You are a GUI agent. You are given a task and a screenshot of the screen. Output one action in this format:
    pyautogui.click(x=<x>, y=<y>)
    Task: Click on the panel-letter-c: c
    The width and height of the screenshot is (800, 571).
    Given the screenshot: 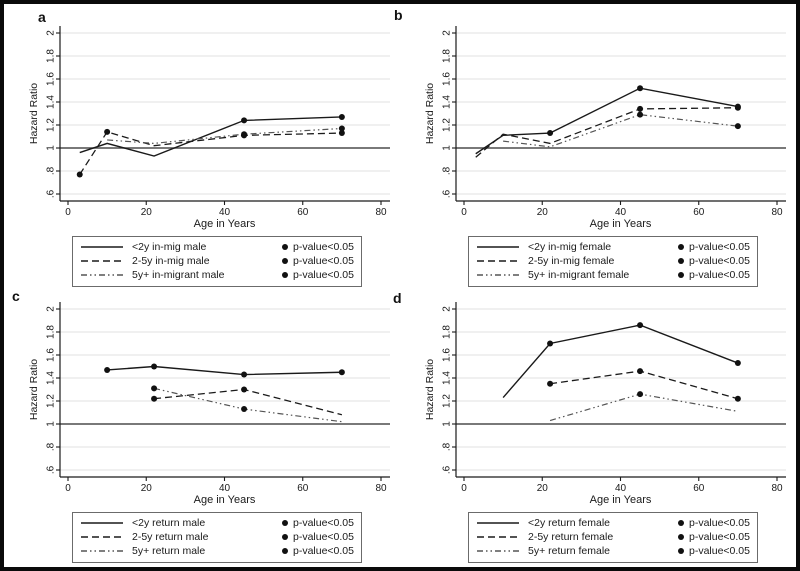 What is the action you would take?
    pyautogui.click(x=16, y=296)
    